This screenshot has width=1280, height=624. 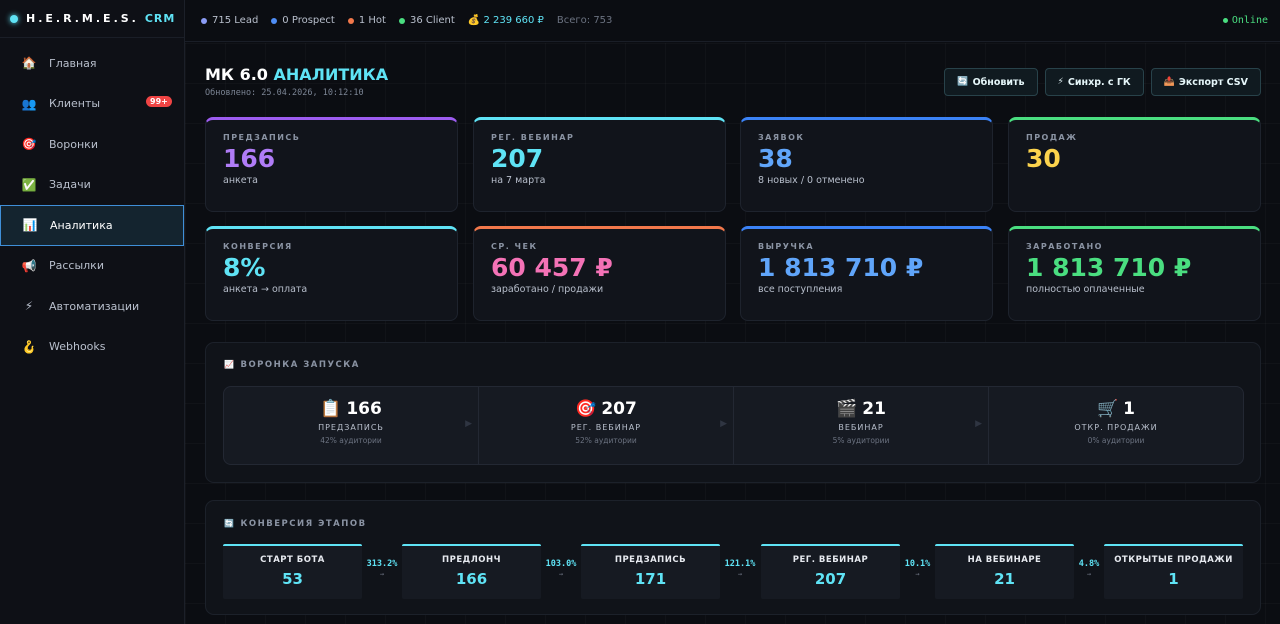 I want to click on conversion-stage: ОТКРЫТЫЕ ПРОДАЖИ 1, so click(x=1173, y=571).